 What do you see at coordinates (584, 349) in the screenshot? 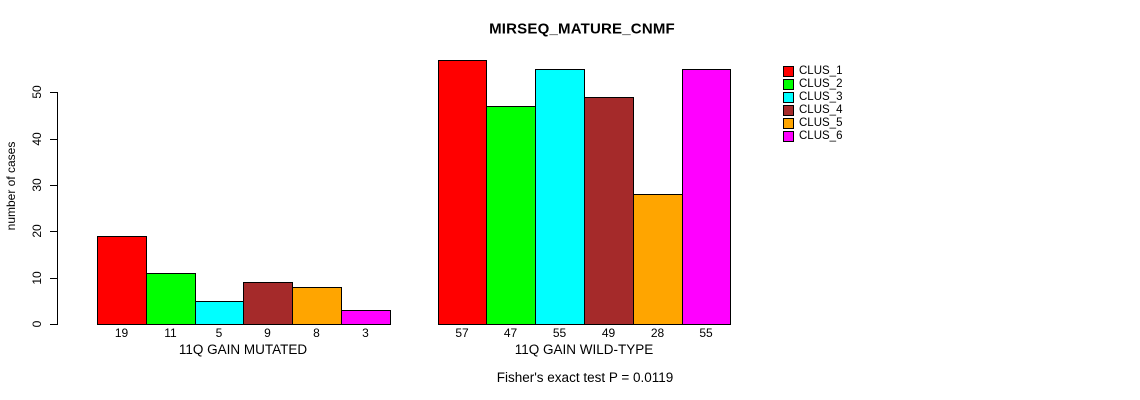
I see `x-axis-label-wild-type: 11Q GAIN WILD-TYPE` at bounding box center [584, 349].